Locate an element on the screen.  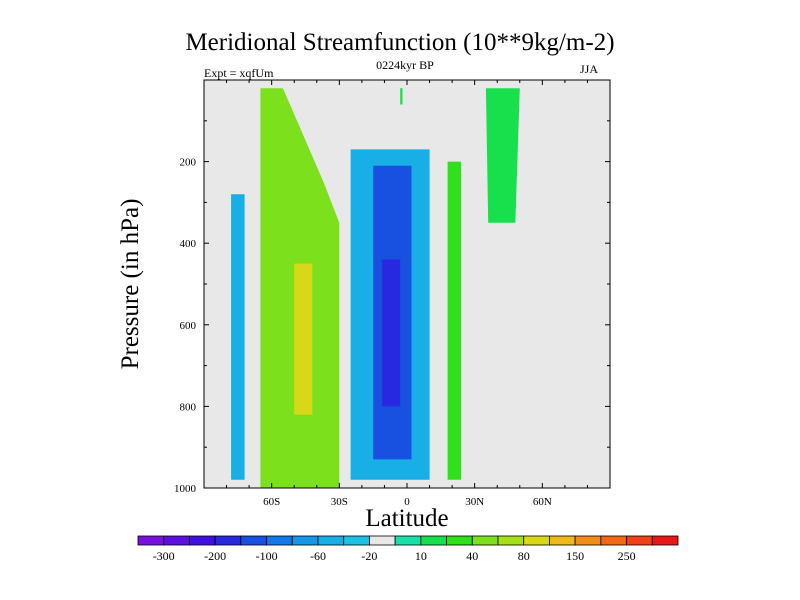
colorbar-tick-label: -20 is located at coordinates (369, 556).